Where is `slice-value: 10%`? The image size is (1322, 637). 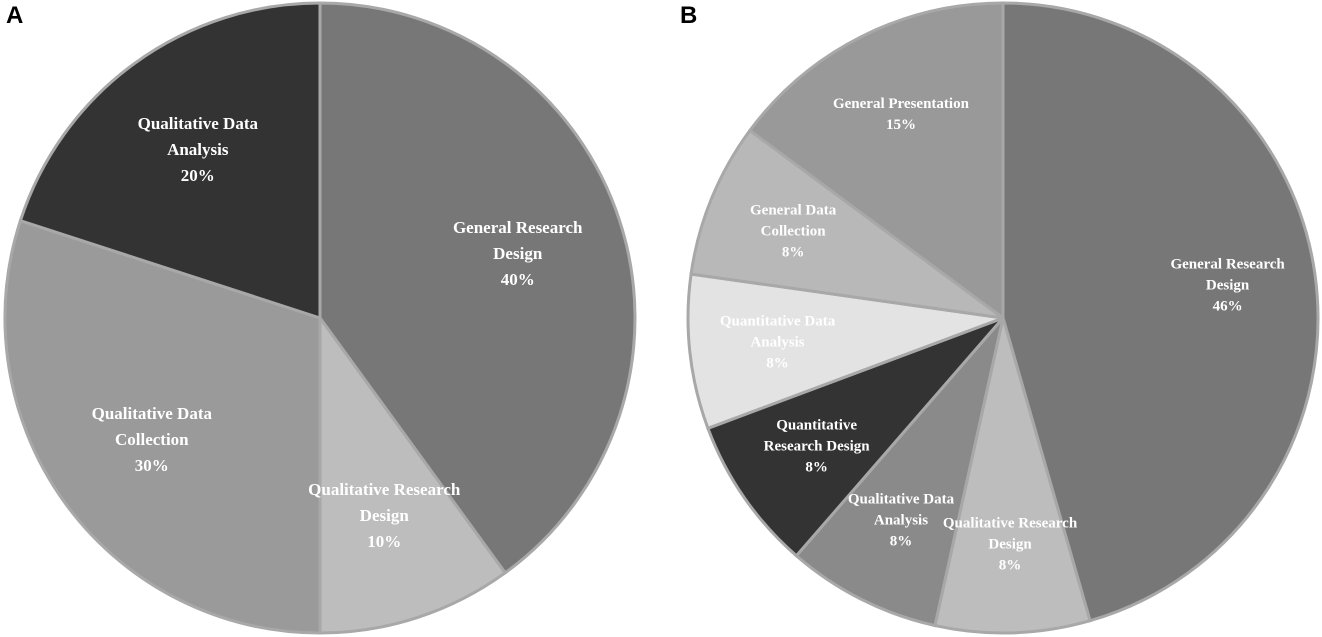 slice-value: 10% is located at coordinates (384, 541).